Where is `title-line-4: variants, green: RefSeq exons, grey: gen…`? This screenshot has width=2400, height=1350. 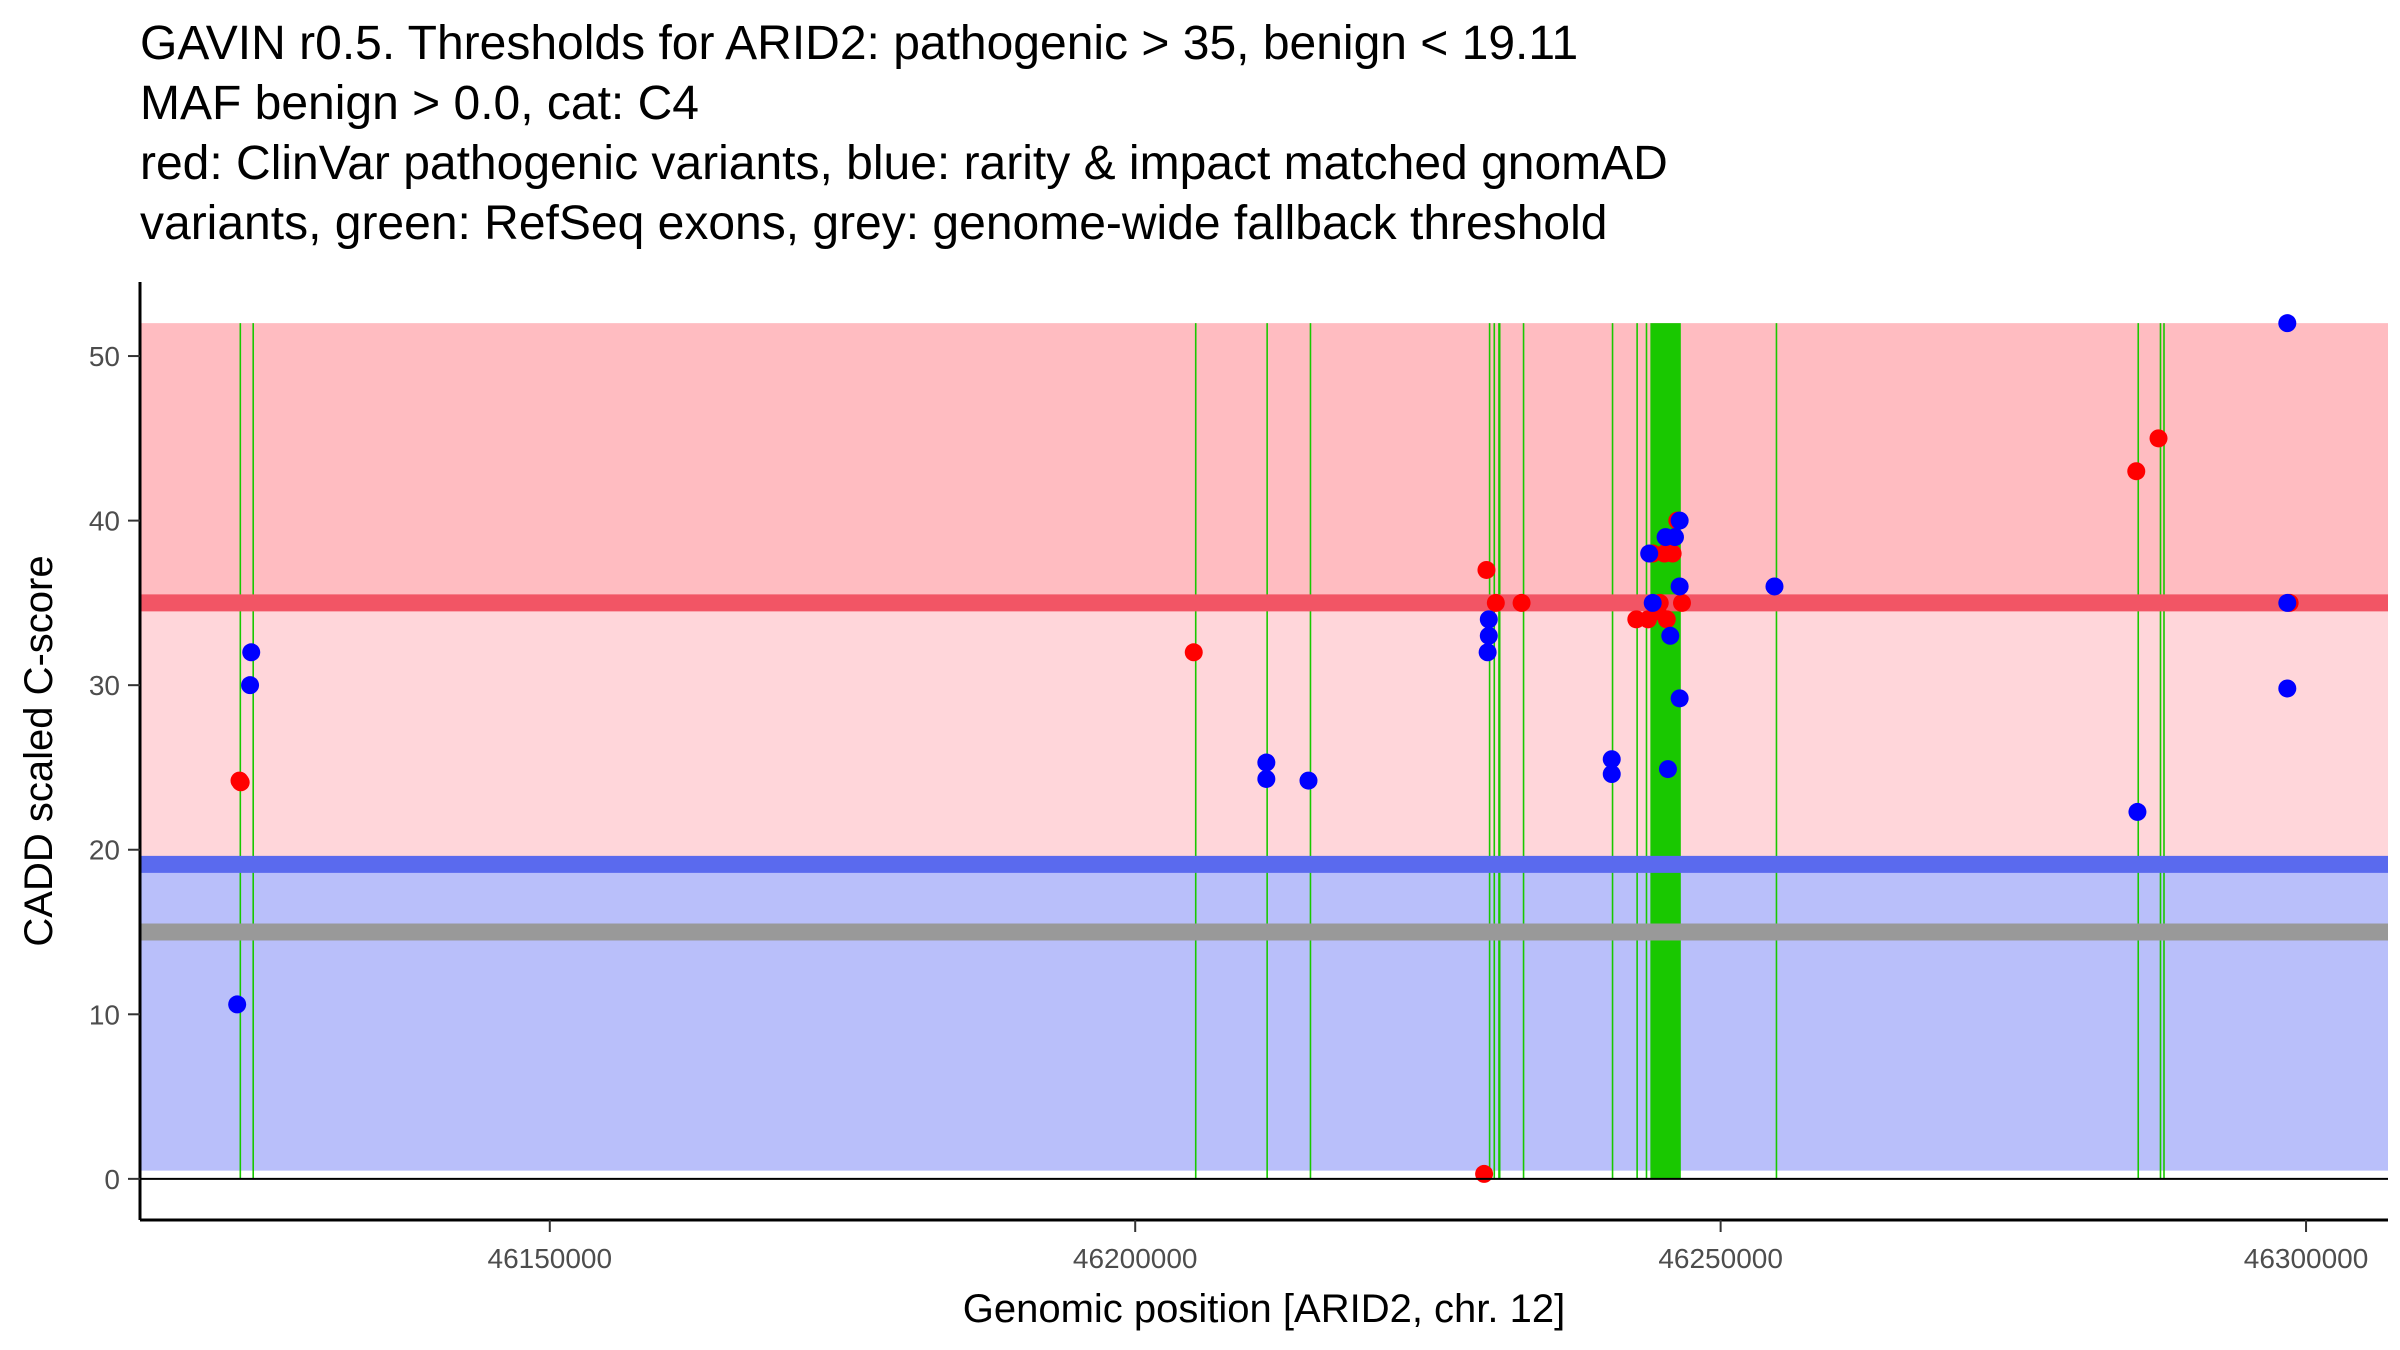
title-line-4: variants, green: RefSeq exons, grey: gen… is located at coordinates (874, 223).